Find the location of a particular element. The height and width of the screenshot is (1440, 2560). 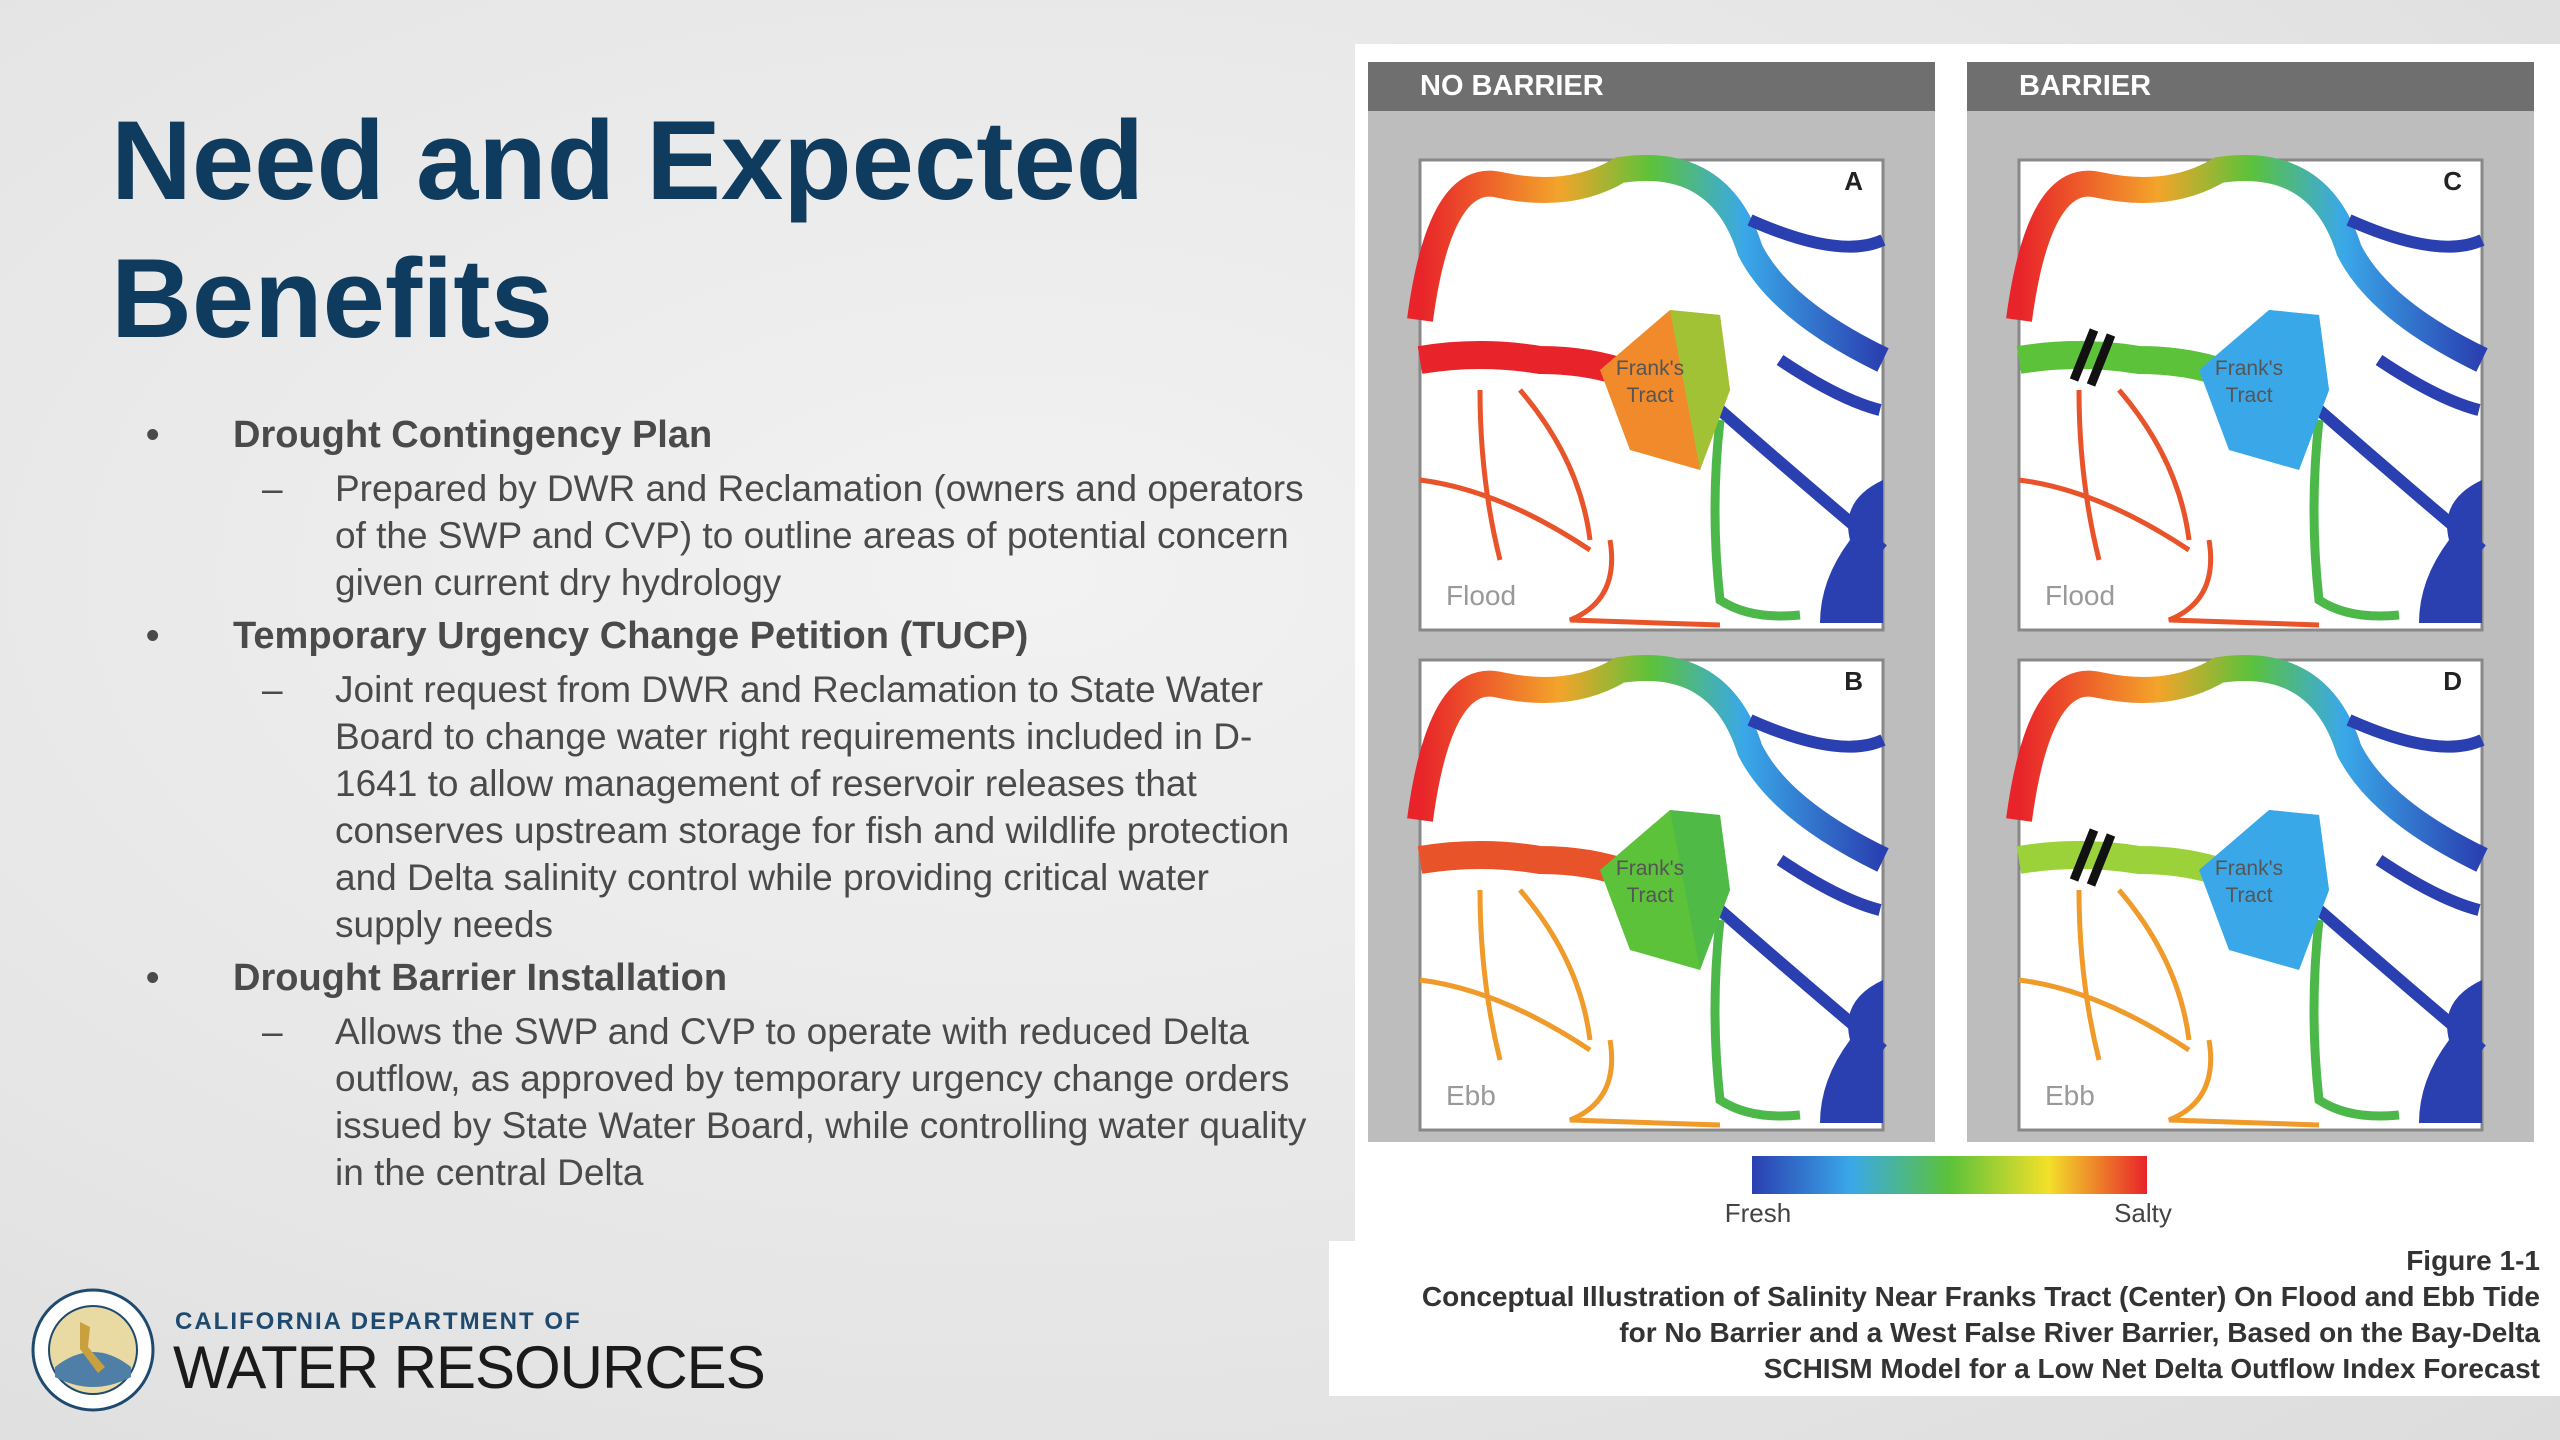

map-panel: C Flood Frank's Tract is located at coordinates (2247, 393).